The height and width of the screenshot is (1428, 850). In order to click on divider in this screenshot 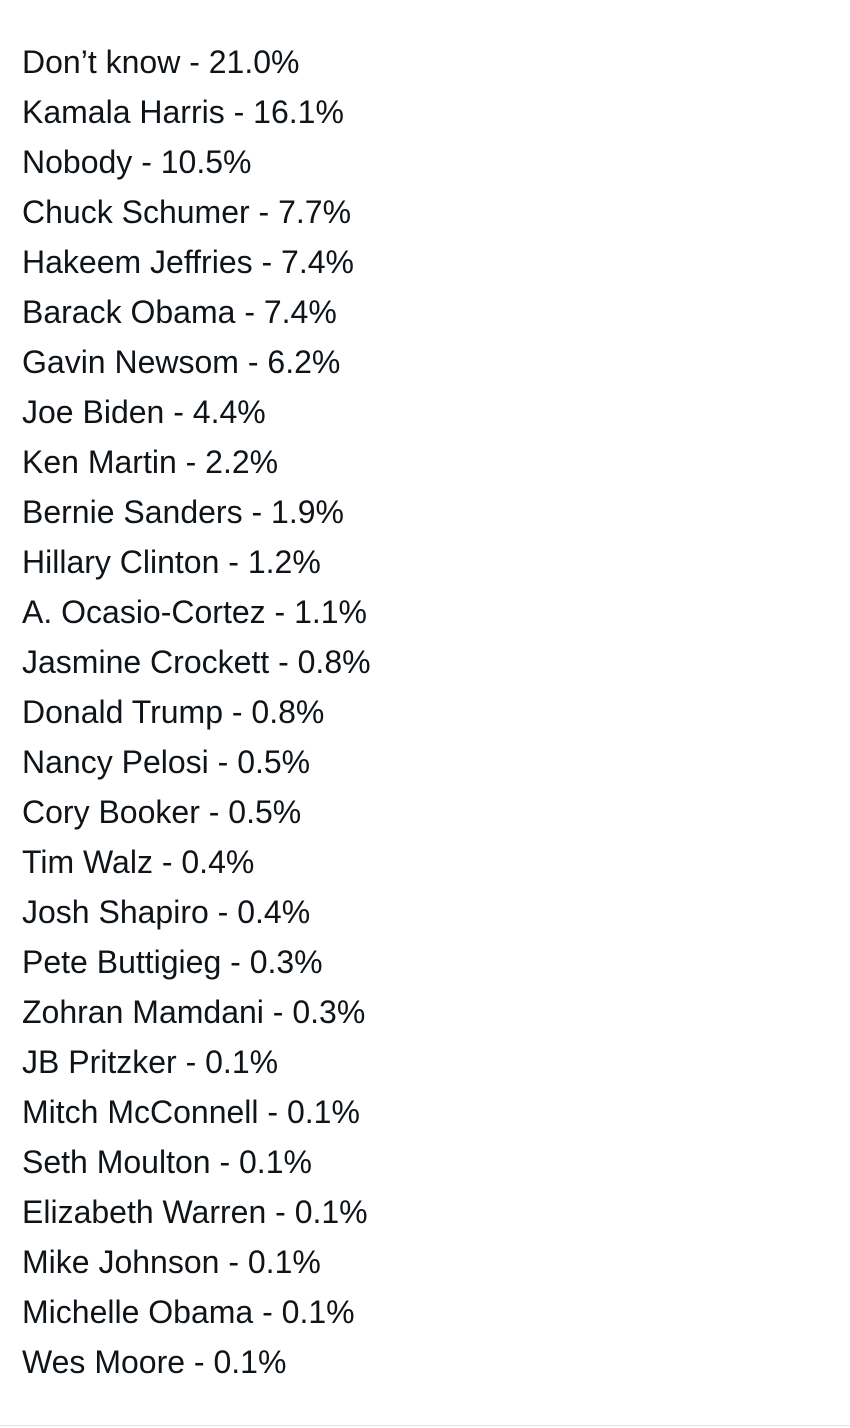, I will do `click(425, 1425)`.